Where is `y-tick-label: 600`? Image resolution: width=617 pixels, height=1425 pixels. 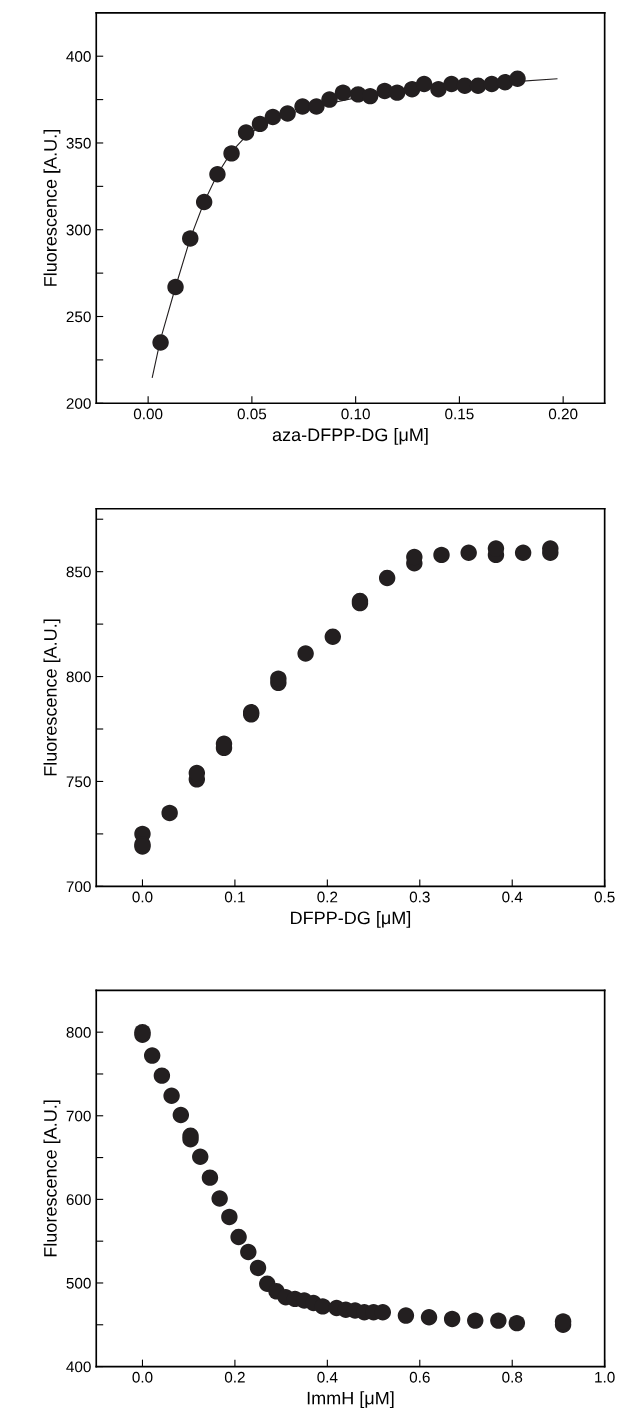
y-tick-label: 600 is located at coordinates (78, 1200).